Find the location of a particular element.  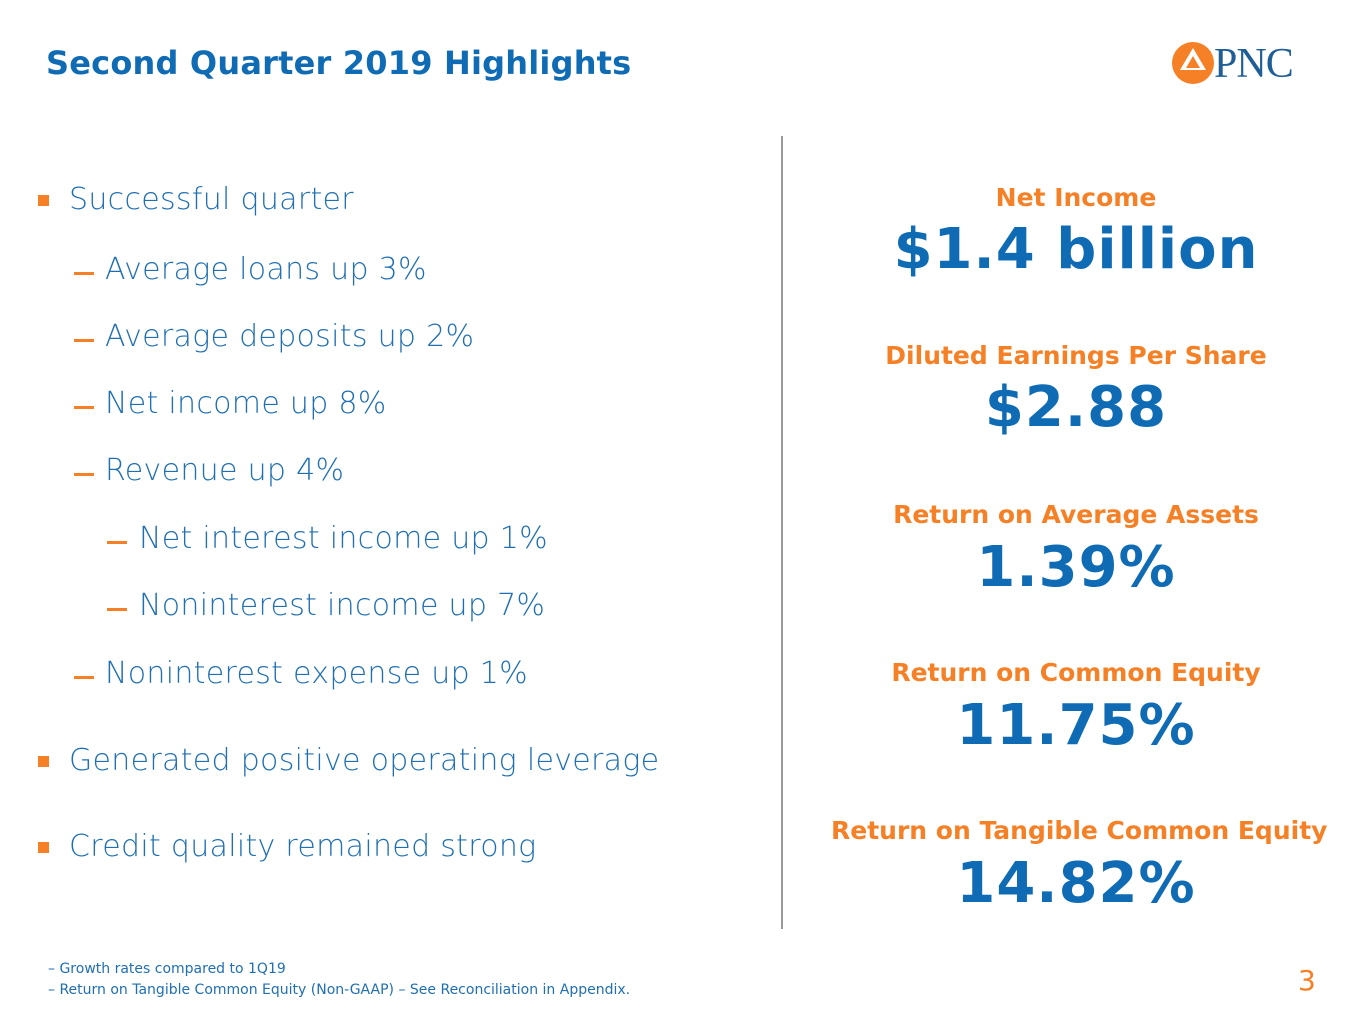

metric-label-roaa: Return on Average Assets is located at coordinates (1076, 514).